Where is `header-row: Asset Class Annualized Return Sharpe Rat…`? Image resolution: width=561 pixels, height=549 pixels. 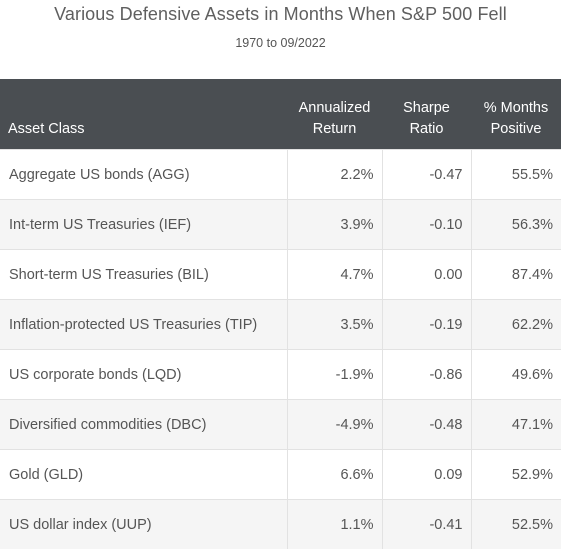 header-row: Asset Class Annualized Return Sharpe Rat… is located at coordinates (280, 114).